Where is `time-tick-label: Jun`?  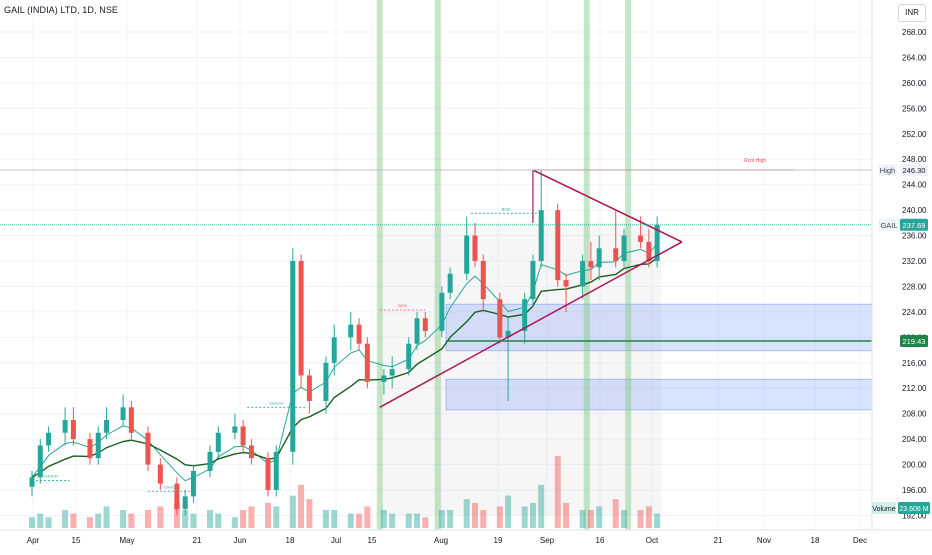 time-tick-label: Jun is located at coordinates (240, 540).